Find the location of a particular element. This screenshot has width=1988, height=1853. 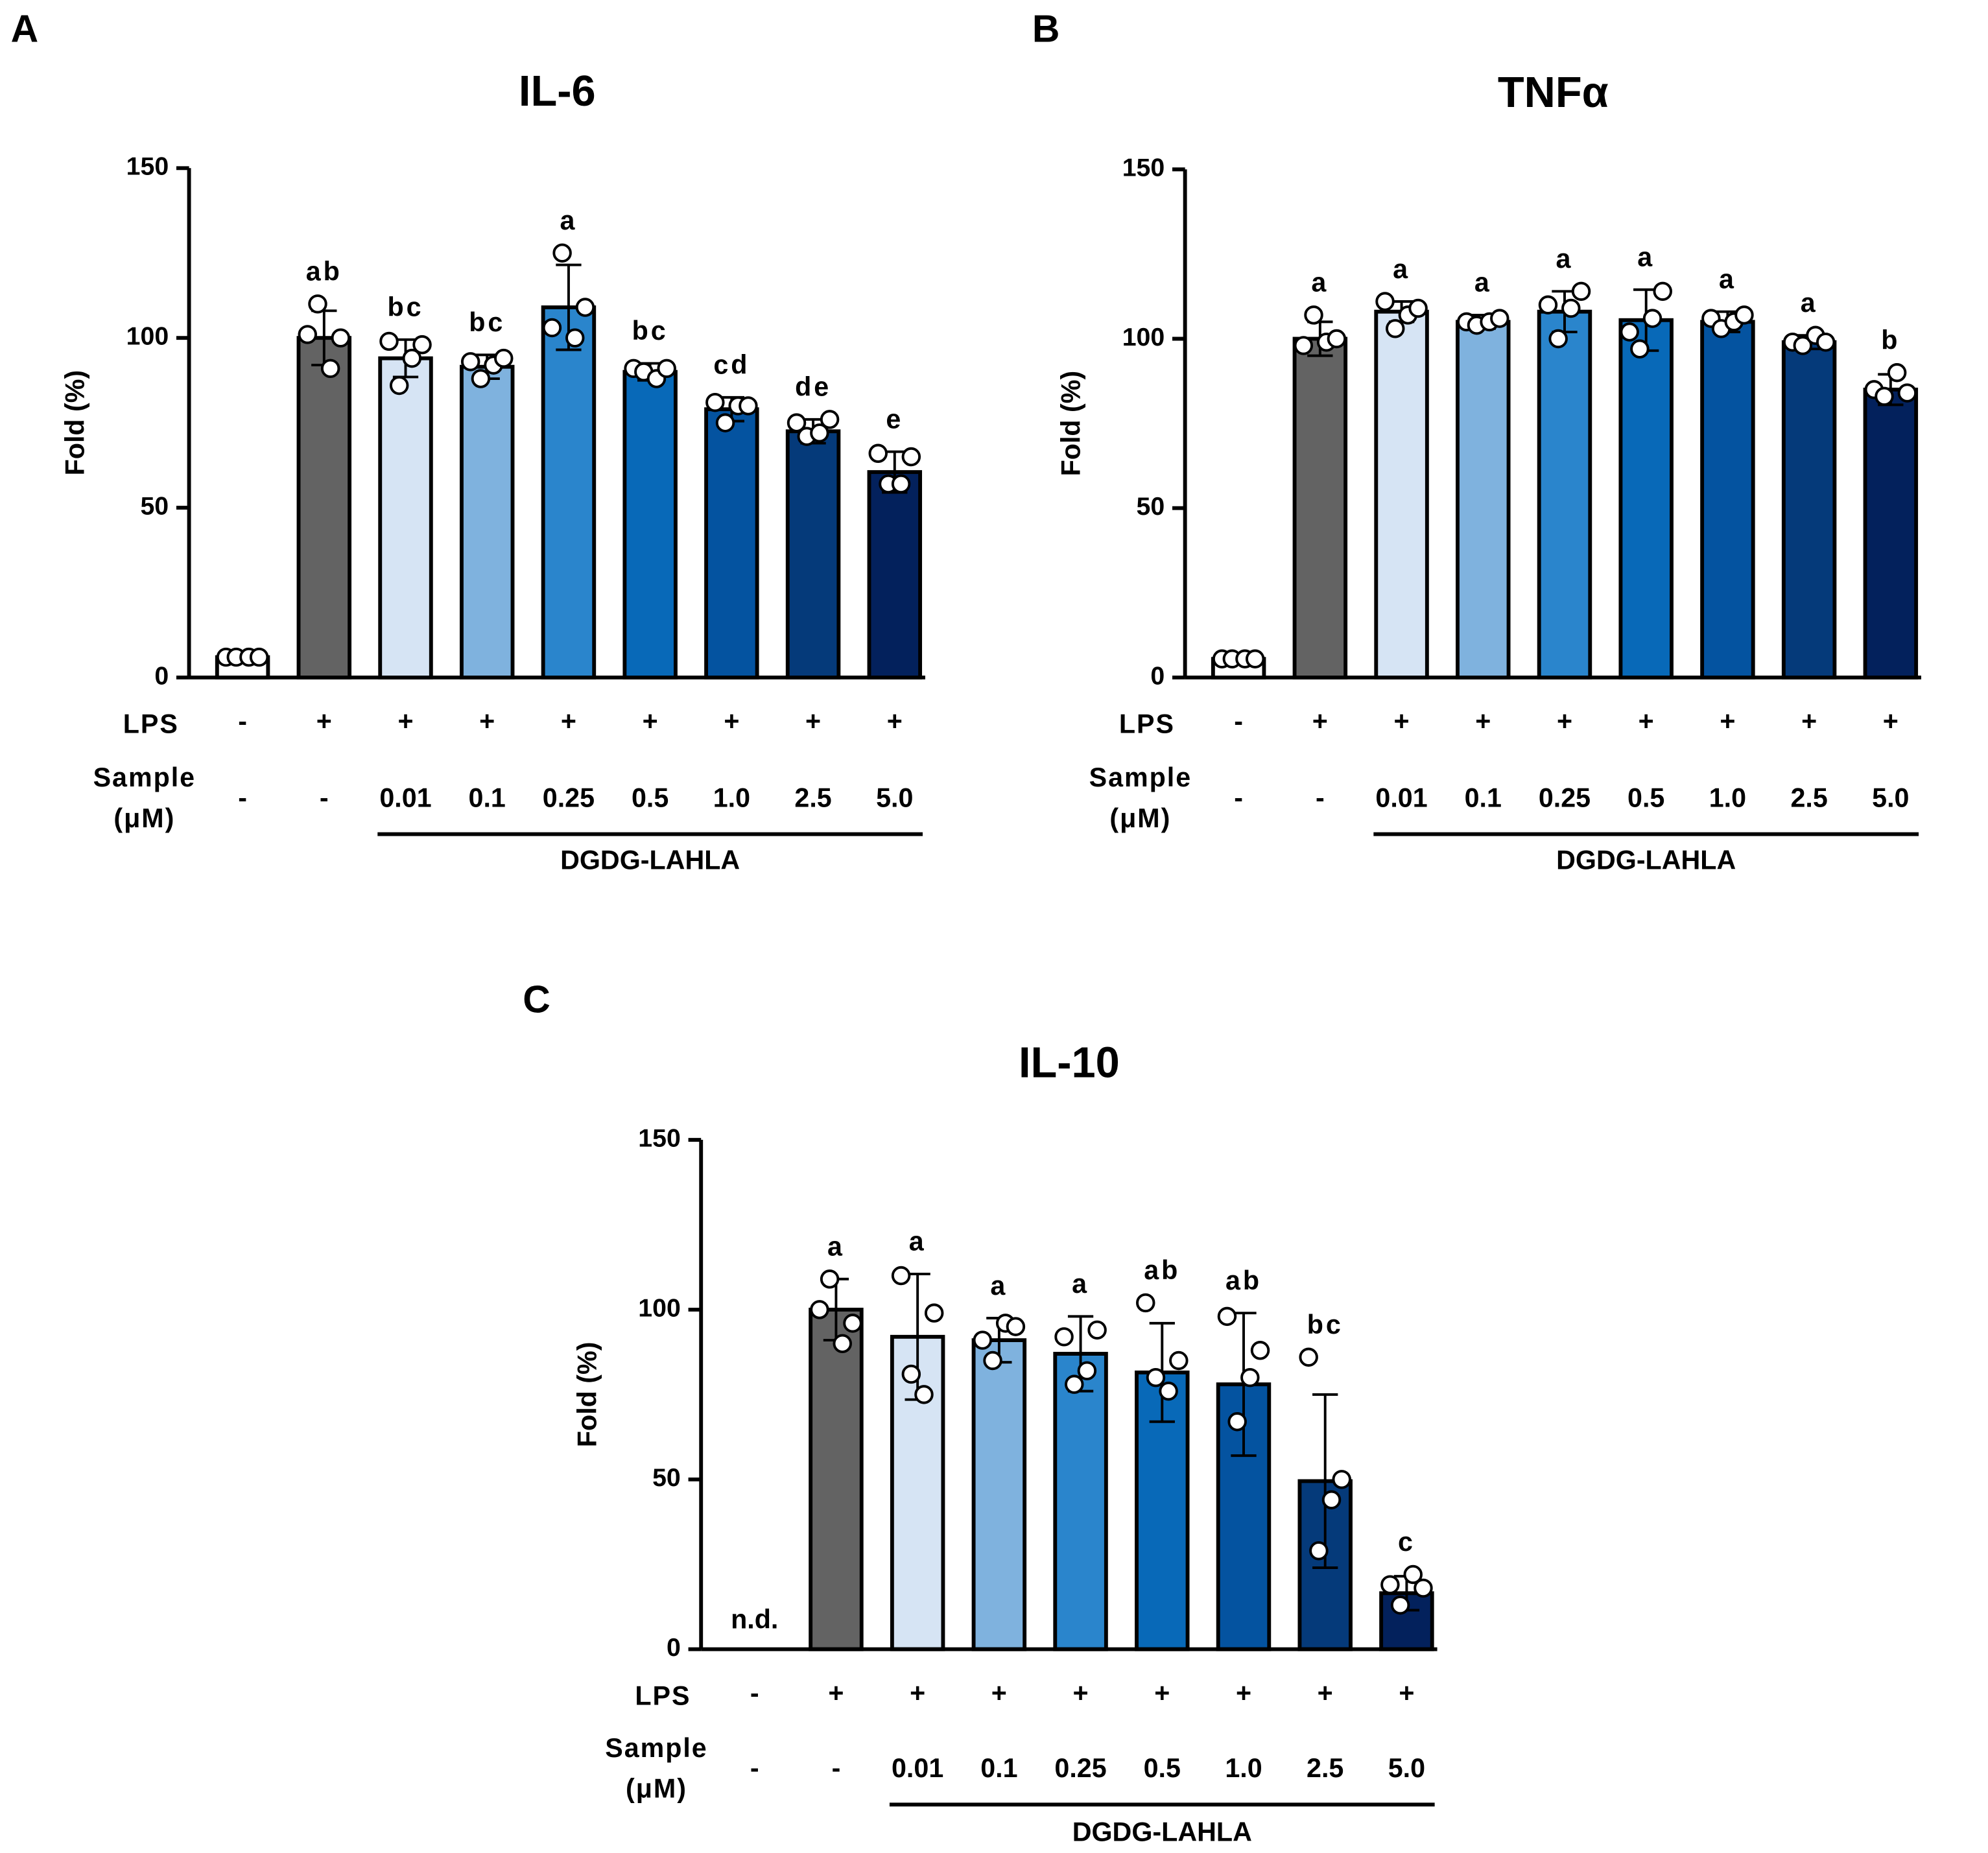

annotation: n.d. is located at coordinates (754, 1619).